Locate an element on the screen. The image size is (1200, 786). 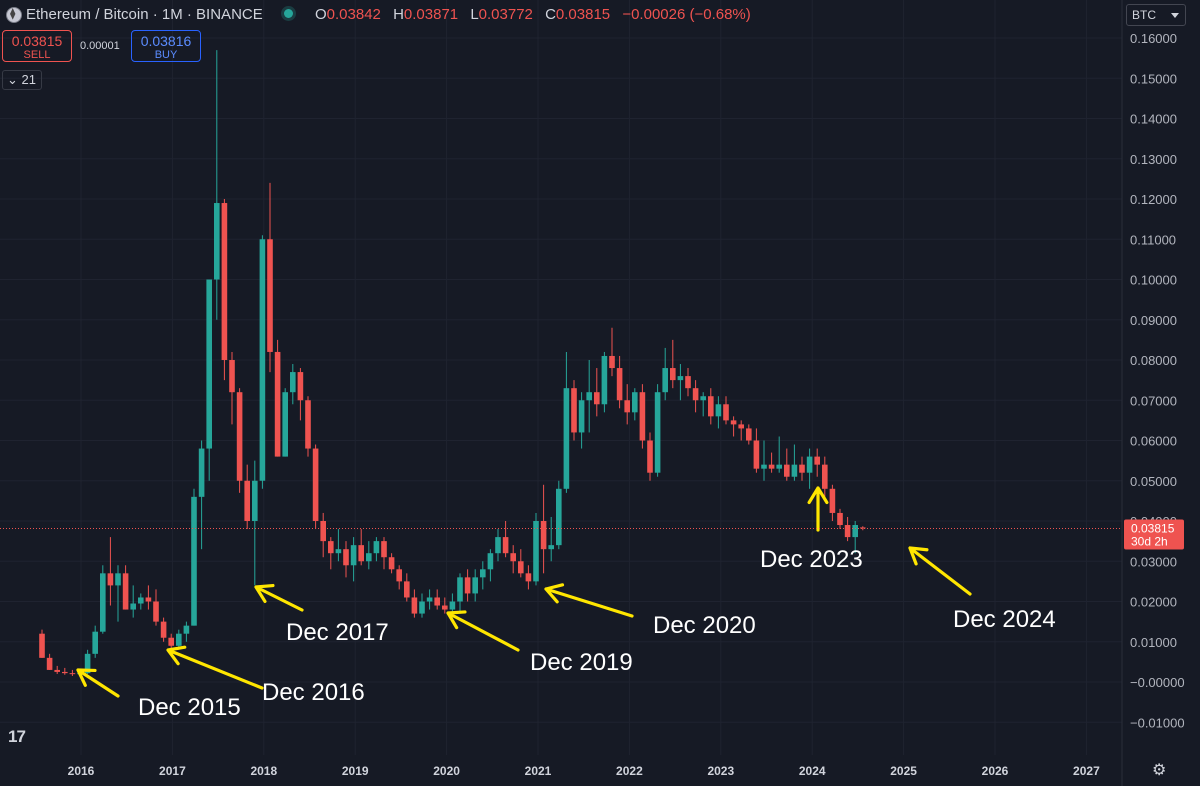
x-tick-label: 2027 is located at coordinates (1086, 771).